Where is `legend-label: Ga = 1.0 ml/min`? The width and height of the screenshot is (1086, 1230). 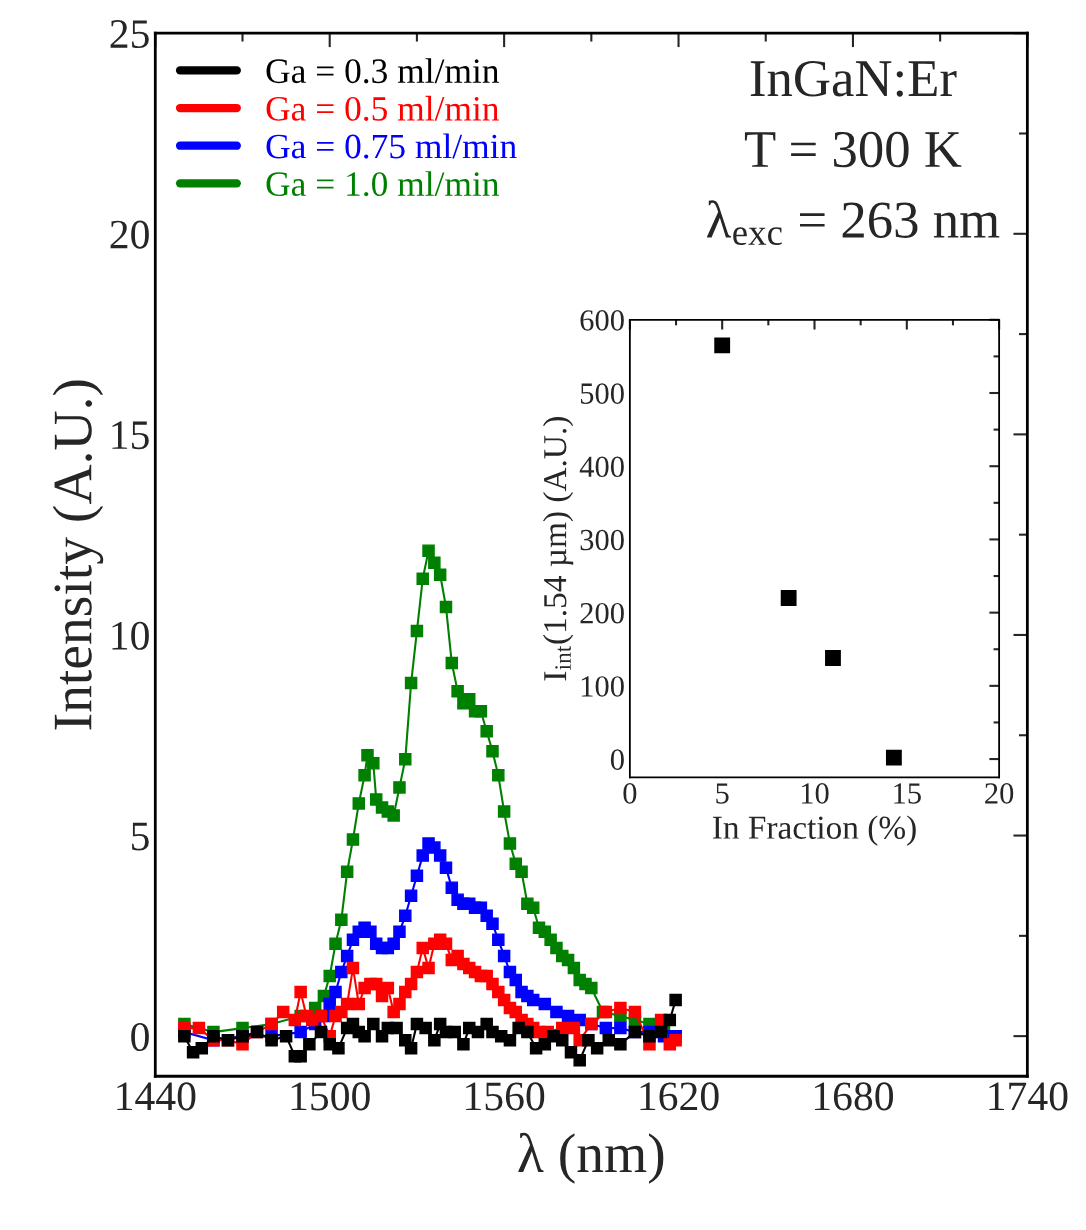
legend-label: Ga = 1.0 ml/min is located at coordinates (382, 184).